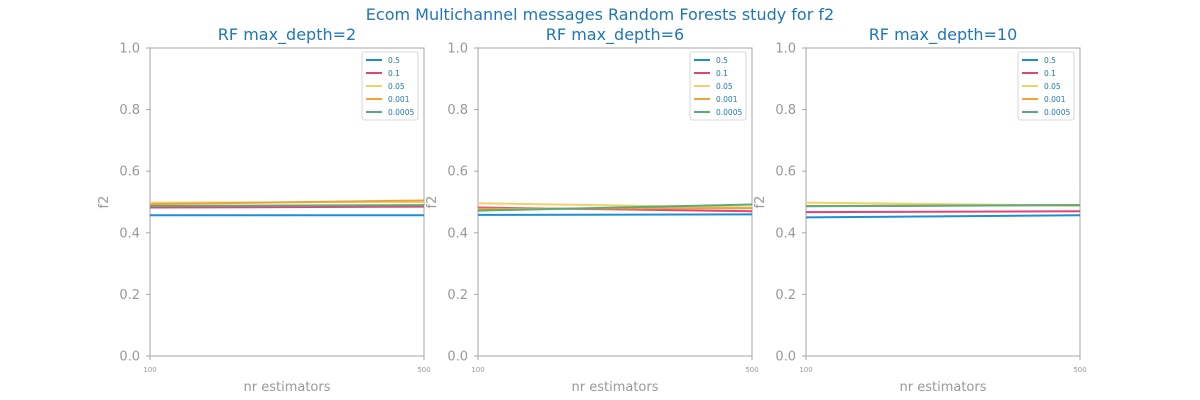  What do you see at coordinates (943, 35) in the screenshot?
I see `panel-title: RF max_depth=10` at bounding box center [943, 35].